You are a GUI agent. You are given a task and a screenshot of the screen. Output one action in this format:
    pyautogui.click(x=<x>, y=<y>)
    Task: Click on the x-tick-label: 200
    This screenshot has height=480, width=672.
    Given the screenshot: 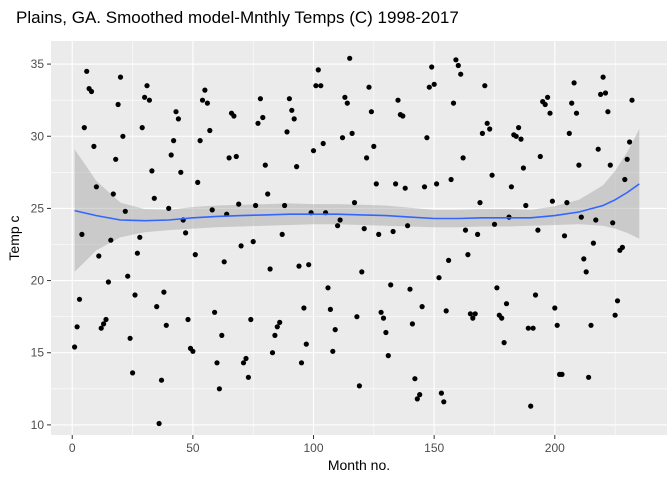 What is the action you would take?
    pyautogui.click(x=555, y=448)
    